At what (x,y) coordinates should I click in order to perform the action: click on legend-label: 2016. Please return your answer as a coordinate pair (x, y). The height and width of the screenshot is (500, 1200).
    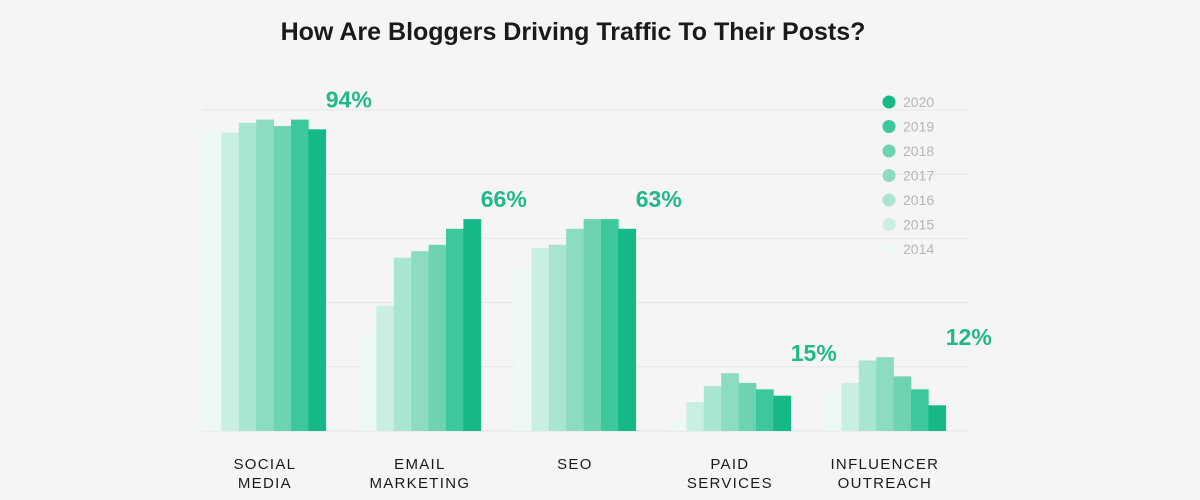
    Looking at the image, I should click on (918, 200).